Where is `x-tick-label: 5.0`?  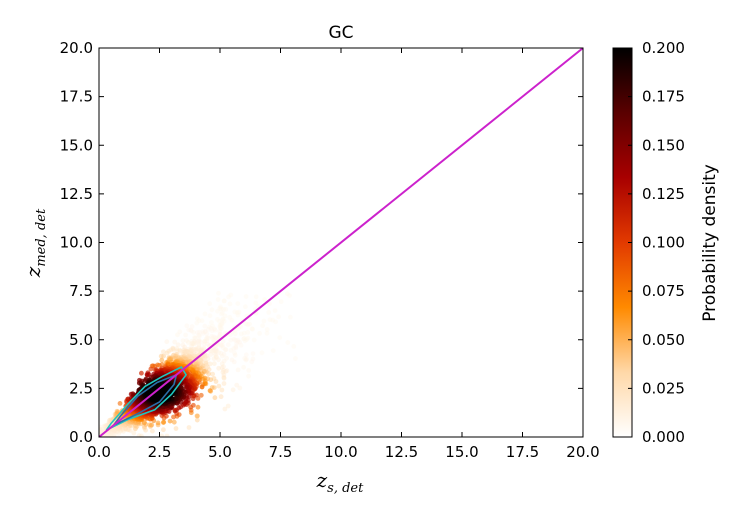 x-tick-label: 5.0 is located at coordinates (220, 452).